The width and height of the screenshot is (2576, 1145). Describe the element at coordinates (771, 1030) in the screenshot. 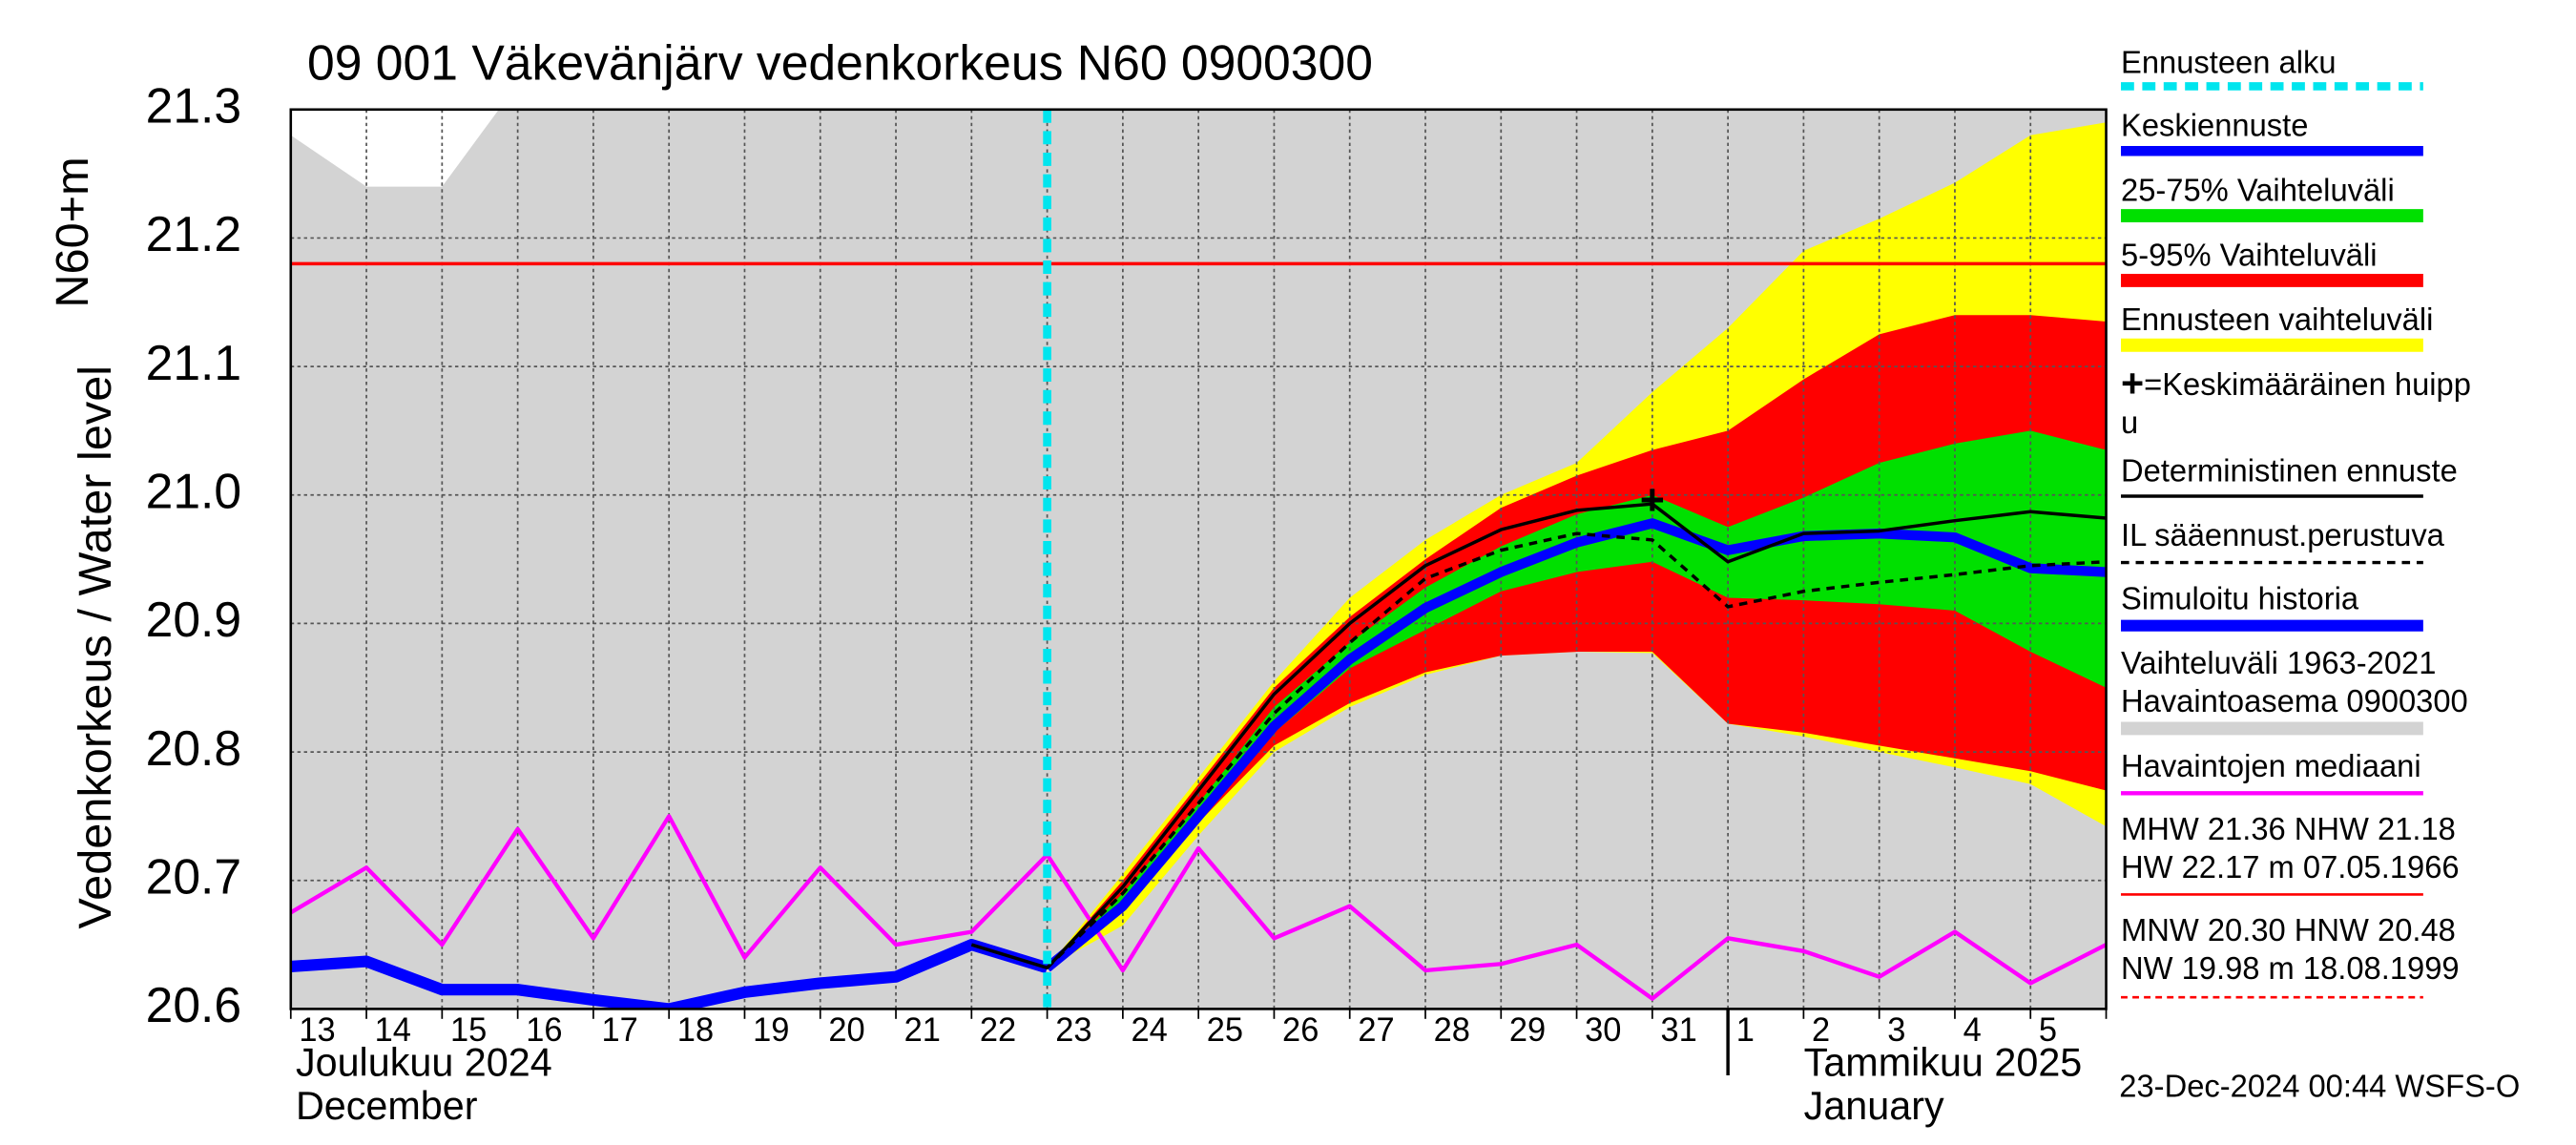

I see `x-tick-label: 19` at that location.